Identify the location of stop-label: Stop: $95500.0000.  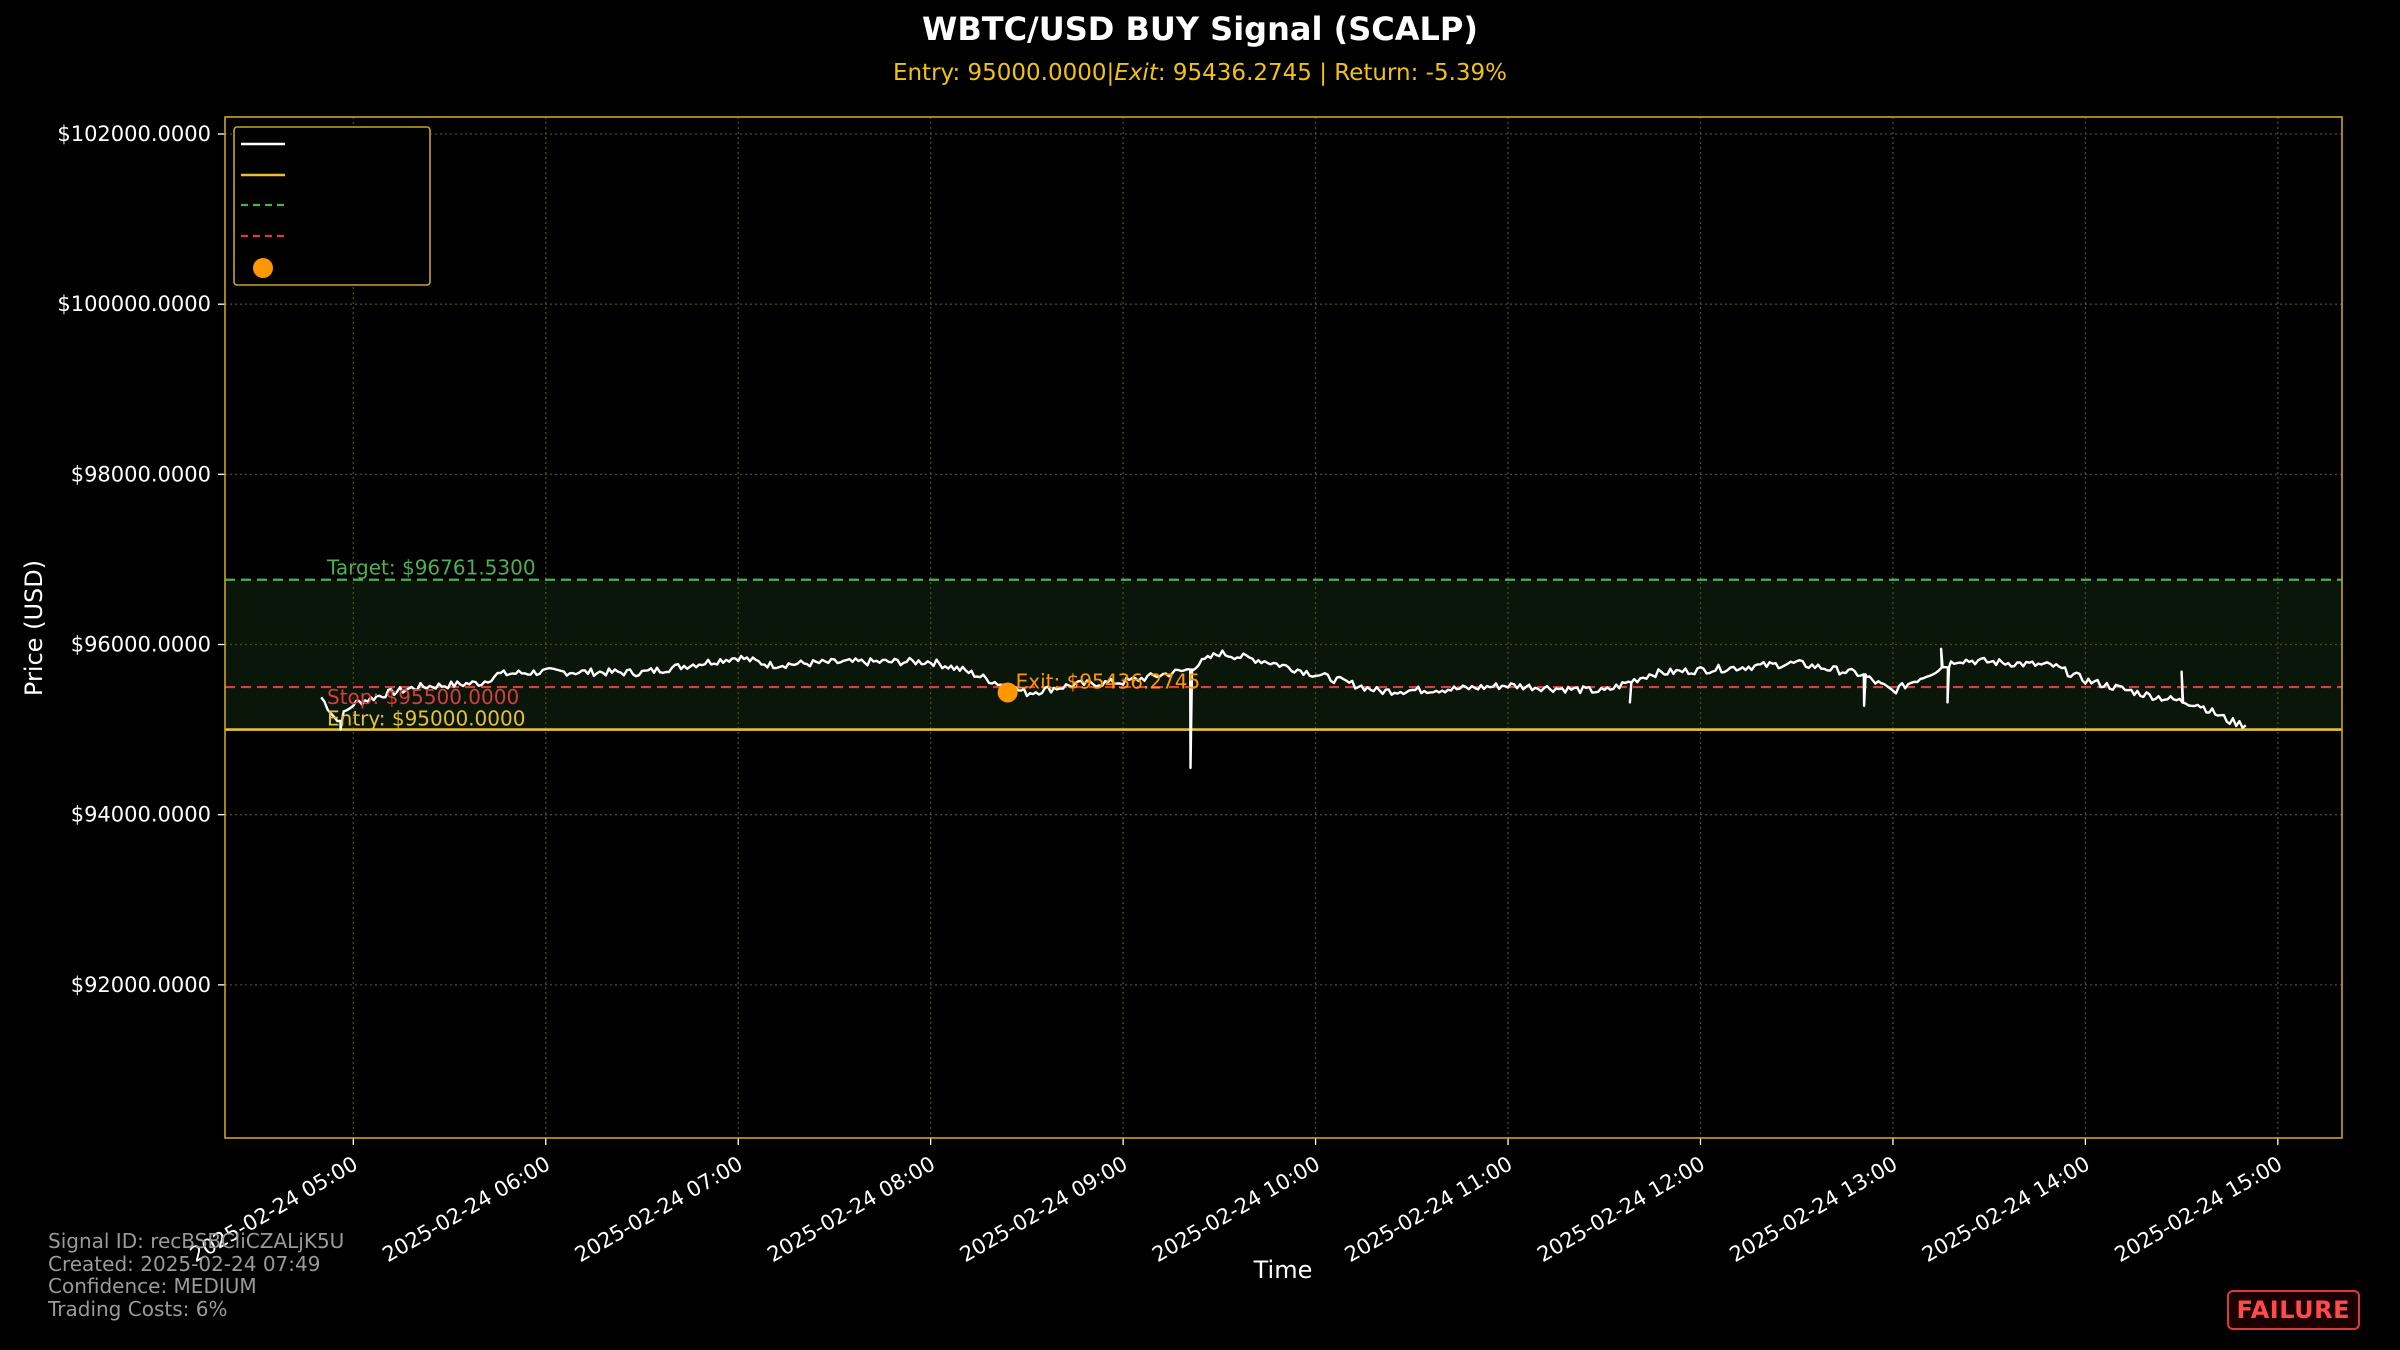
(423, 697).